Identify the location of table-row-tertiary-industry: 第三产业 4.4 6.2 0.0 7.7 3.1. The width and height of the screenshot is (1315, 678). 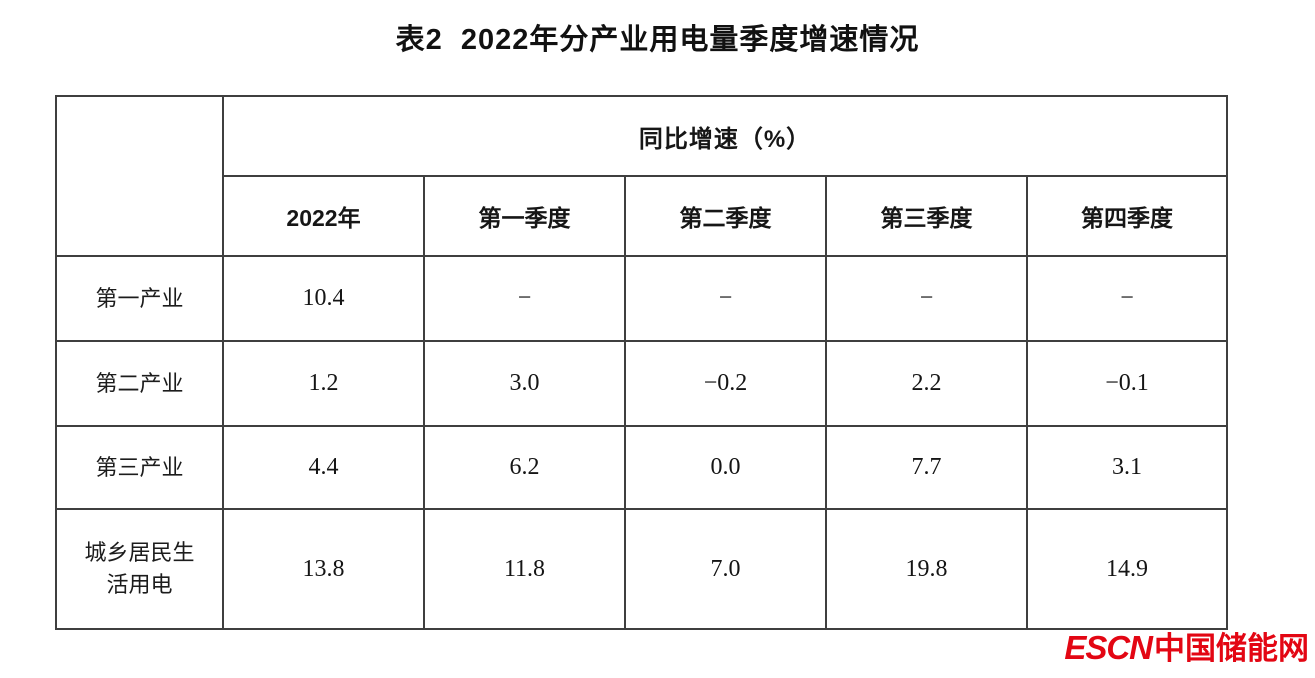
(642, 467).